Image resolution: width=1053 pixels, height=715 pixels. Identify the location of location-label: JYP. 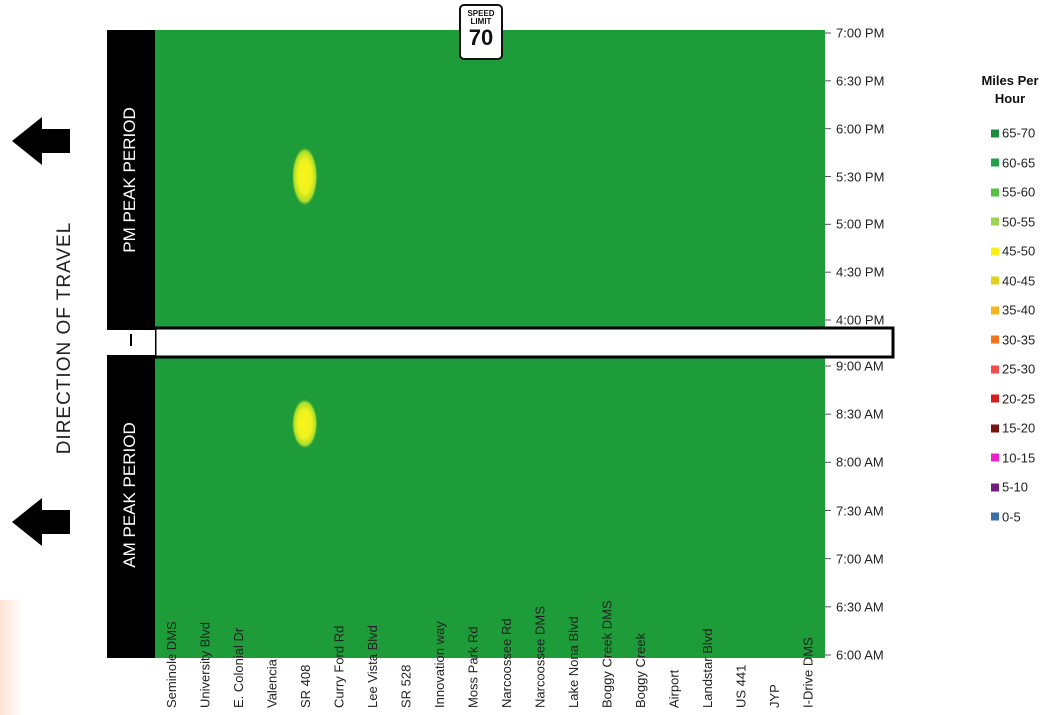
(774, 696).